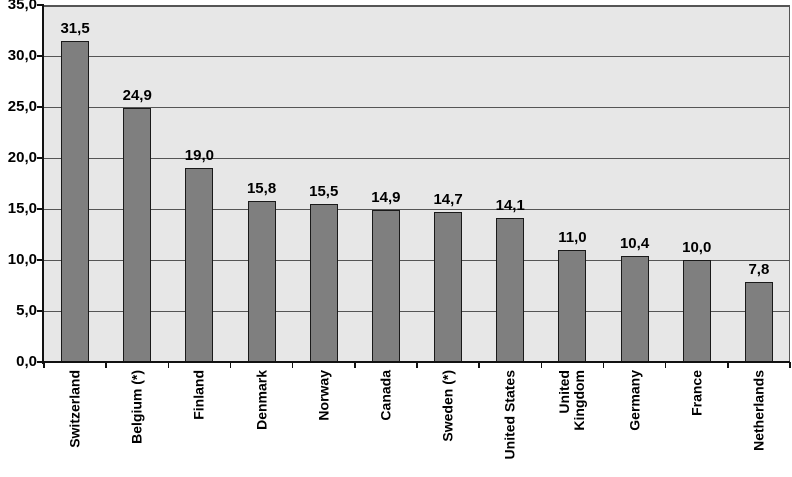  Describe the element at coordinates (634, 308) in the screenshot. I see `bar-germany` at that location.